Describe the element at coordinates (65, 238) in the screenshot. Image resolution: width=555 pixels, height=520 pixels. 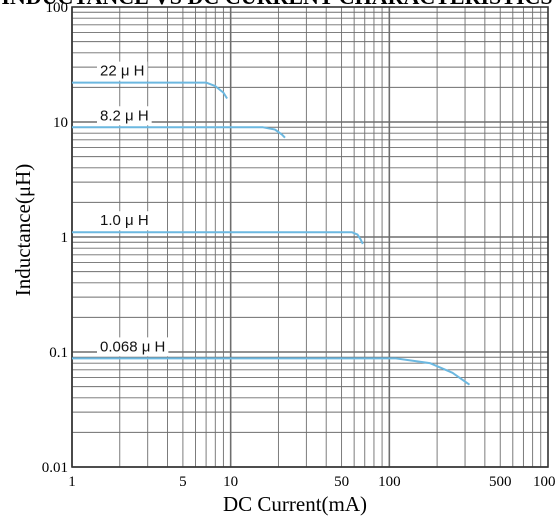
I see `y-tick-label: 1` at that location.